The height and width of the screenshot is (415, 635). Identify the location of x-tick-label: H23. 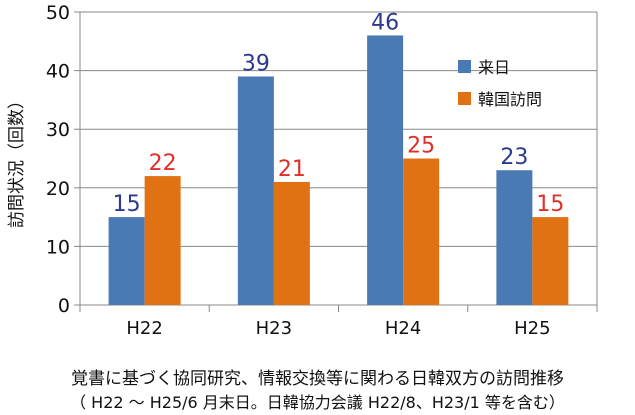
(274, 328).